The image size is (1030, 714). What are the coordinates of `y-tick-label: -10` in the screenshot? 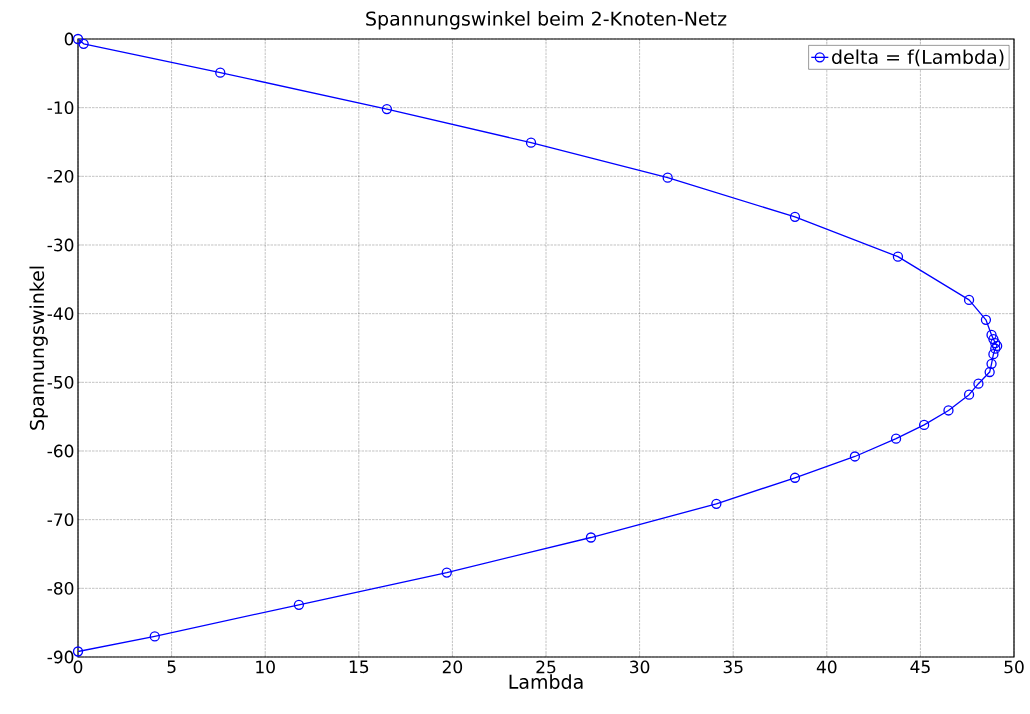 It's located at (60, 108).